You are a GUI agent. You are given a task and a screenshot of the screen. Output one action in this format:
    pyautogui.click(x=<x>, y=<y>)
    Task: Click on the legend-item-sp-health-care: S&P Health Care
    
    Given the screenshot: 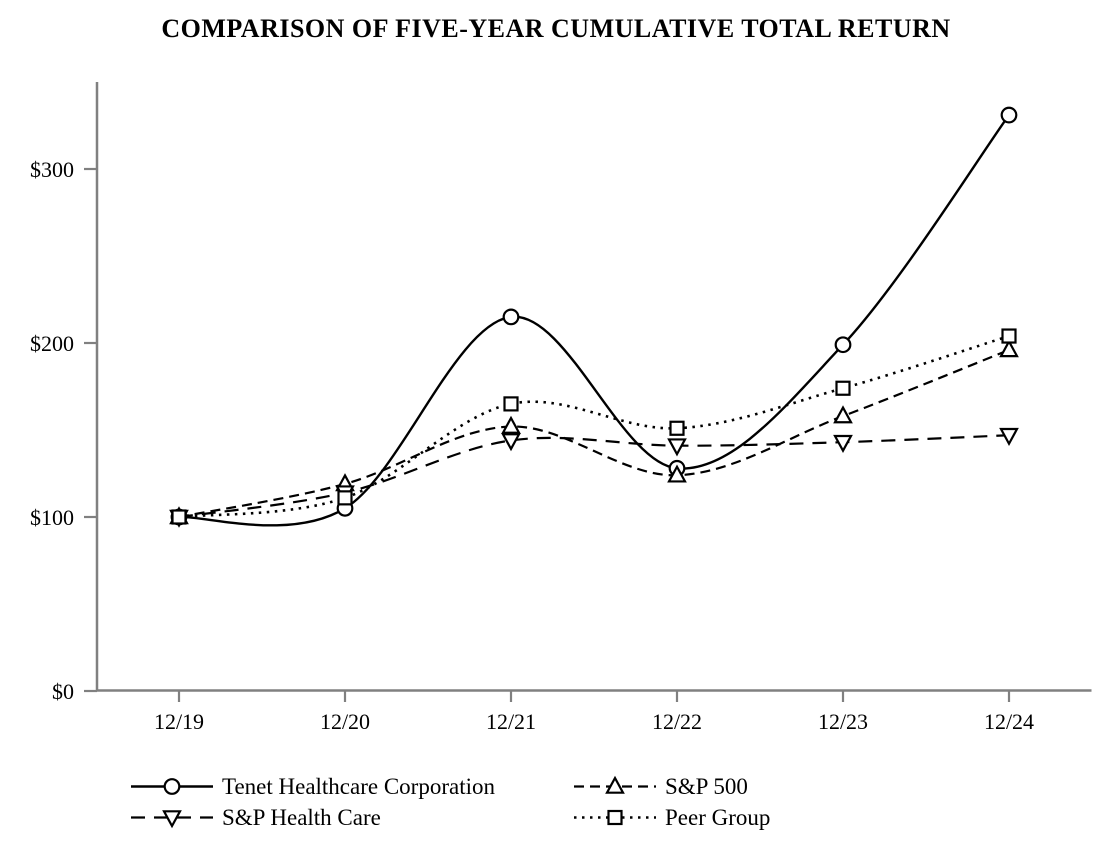 What is the action you would take?
    pyautogui.click(x=351, y=817)
    